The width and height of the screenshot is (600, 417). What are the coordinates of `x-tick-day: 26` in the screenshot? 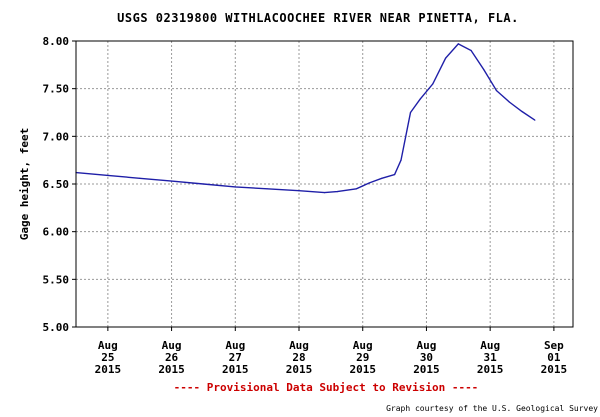 It's located at (172, 357).